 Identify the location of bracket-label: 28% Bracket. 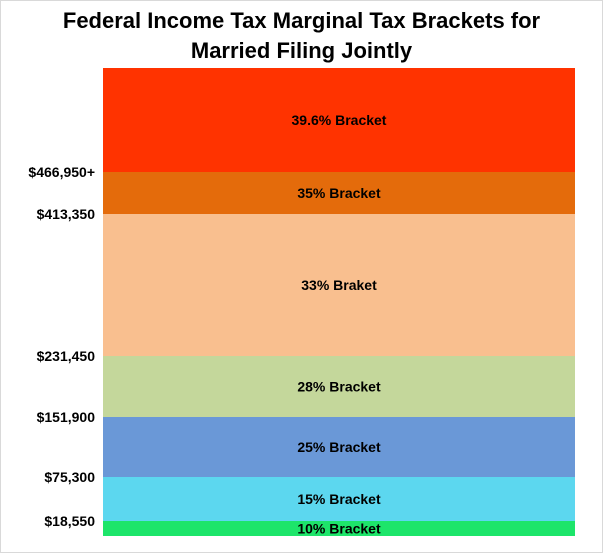
(339, 387).